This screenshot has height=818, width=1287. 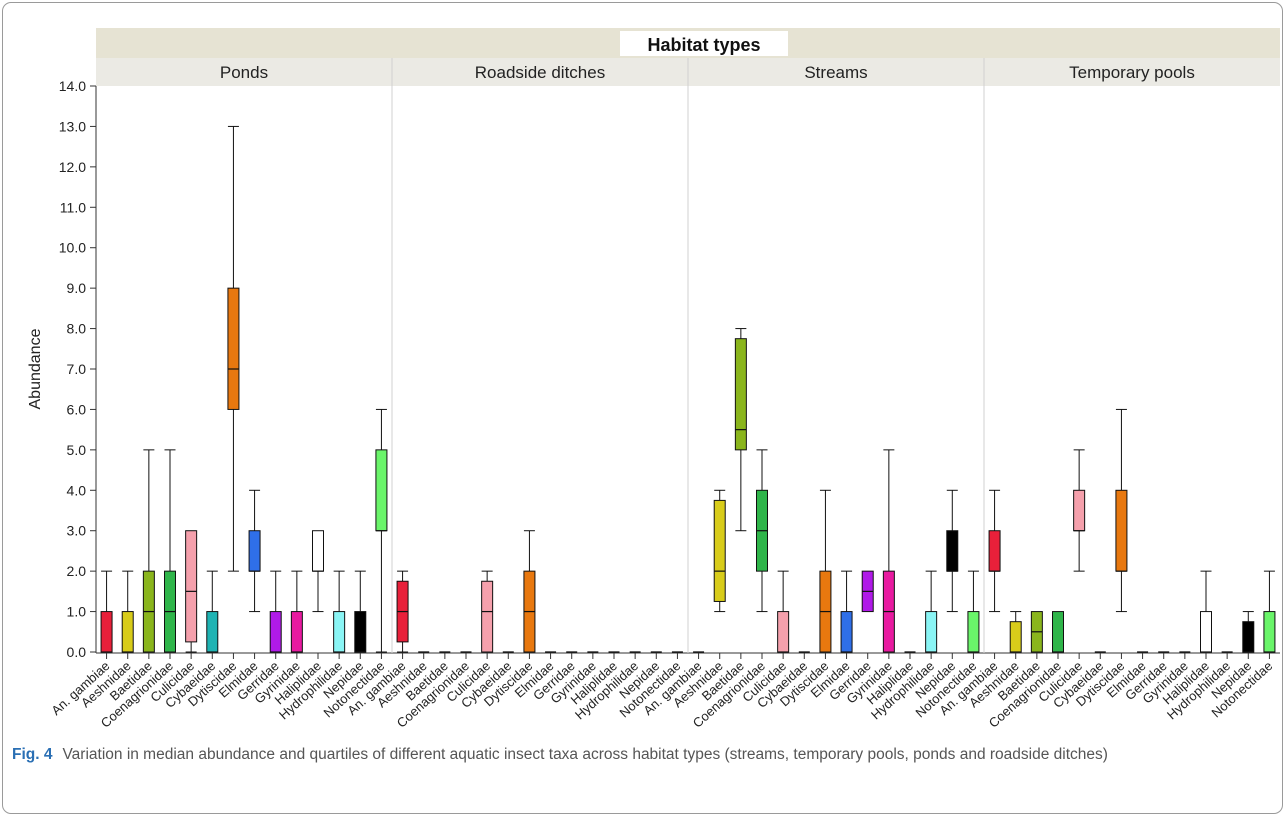 What do you see at coordinates (1248, 637) in the screenshot?
I see `box-temporary-pools-nepidae-box` at bounding box center [1248, 637].